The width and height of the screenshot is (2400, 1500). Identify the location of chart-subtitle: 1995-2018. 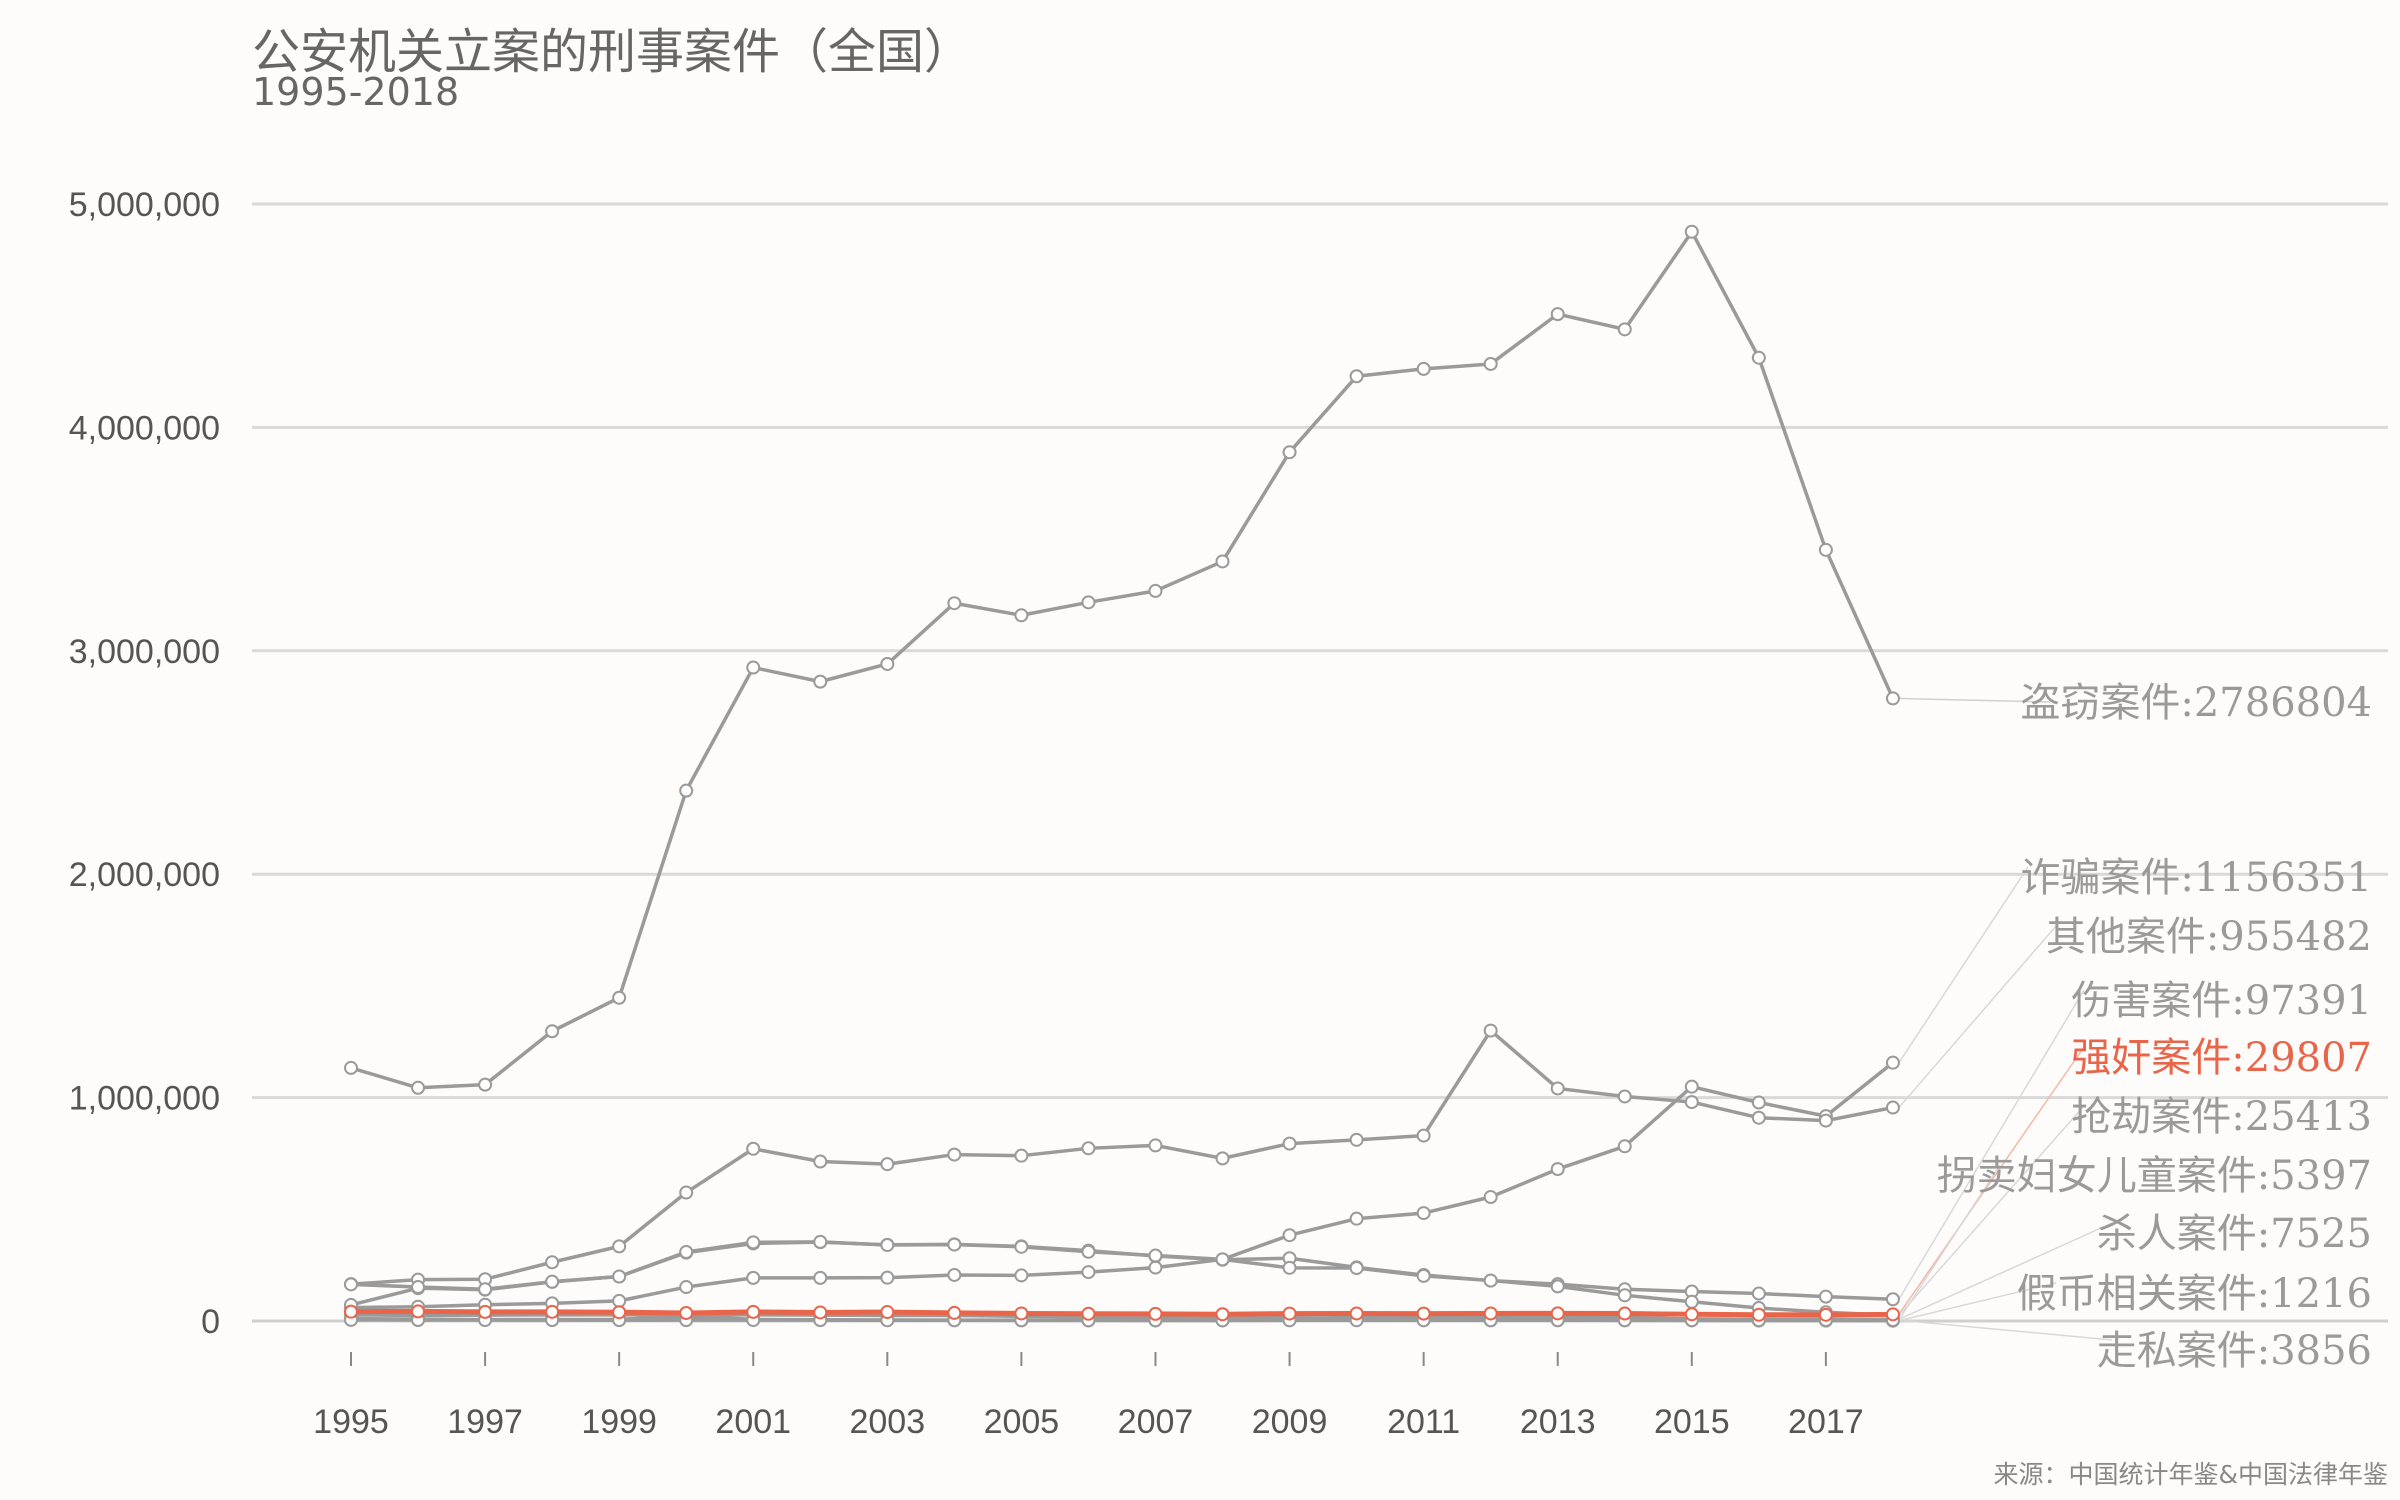
(356, 92).